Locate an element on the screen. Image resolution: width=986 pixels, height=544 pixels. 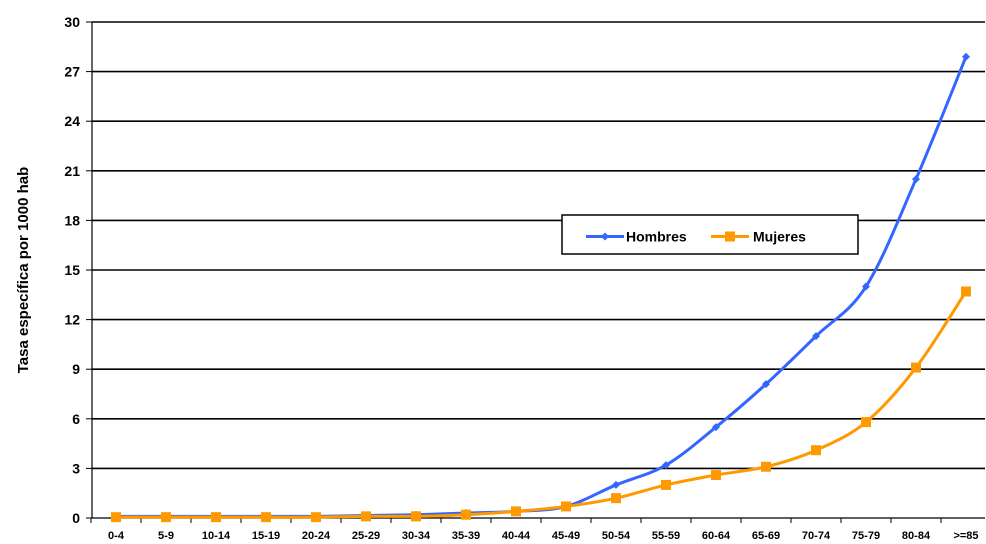
y-tick-label: 15 is located at coordinates (72, 270).